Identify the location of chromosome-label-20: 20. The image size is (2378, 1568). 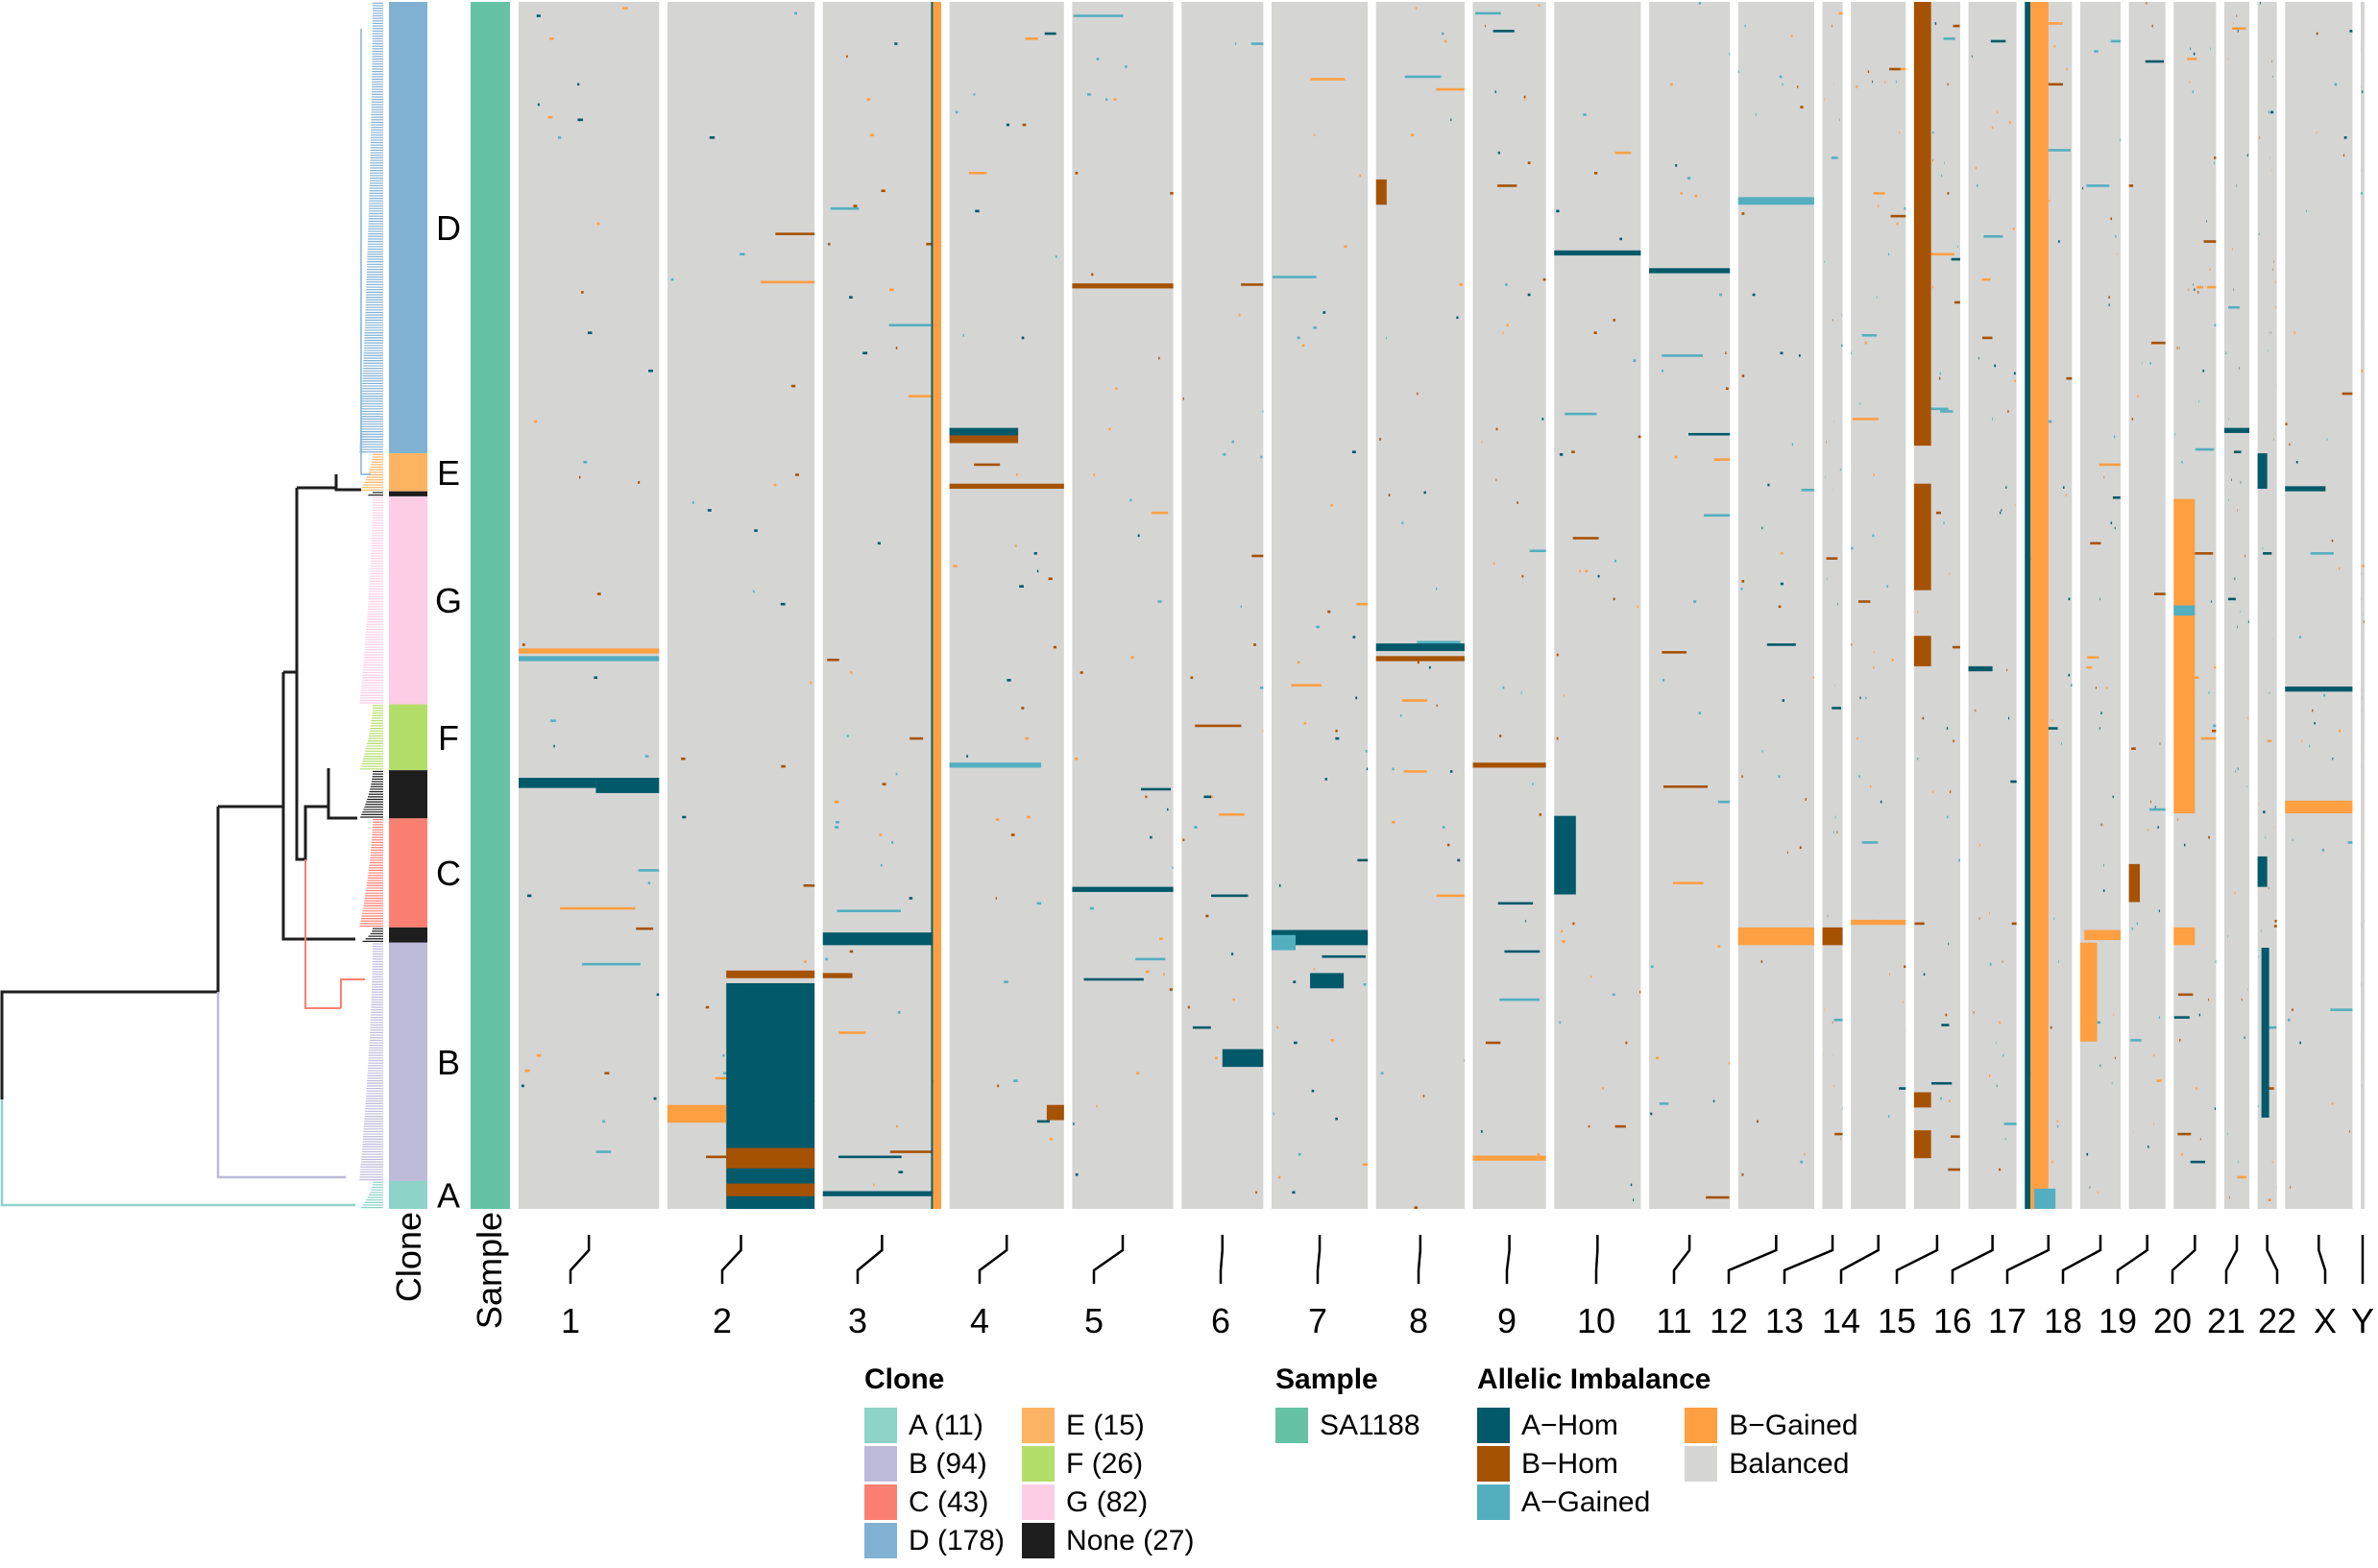
(2172, 1320).